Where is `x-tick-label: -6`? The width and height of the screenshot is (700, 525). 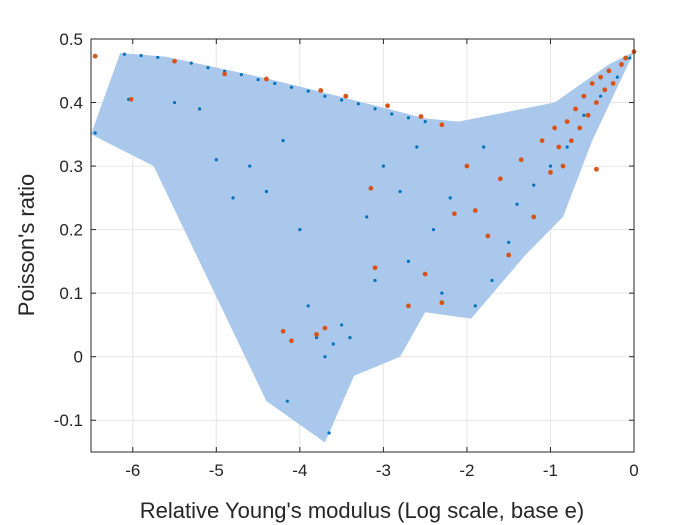
x-tick-label: -6 is located at coordinates (132, 470).